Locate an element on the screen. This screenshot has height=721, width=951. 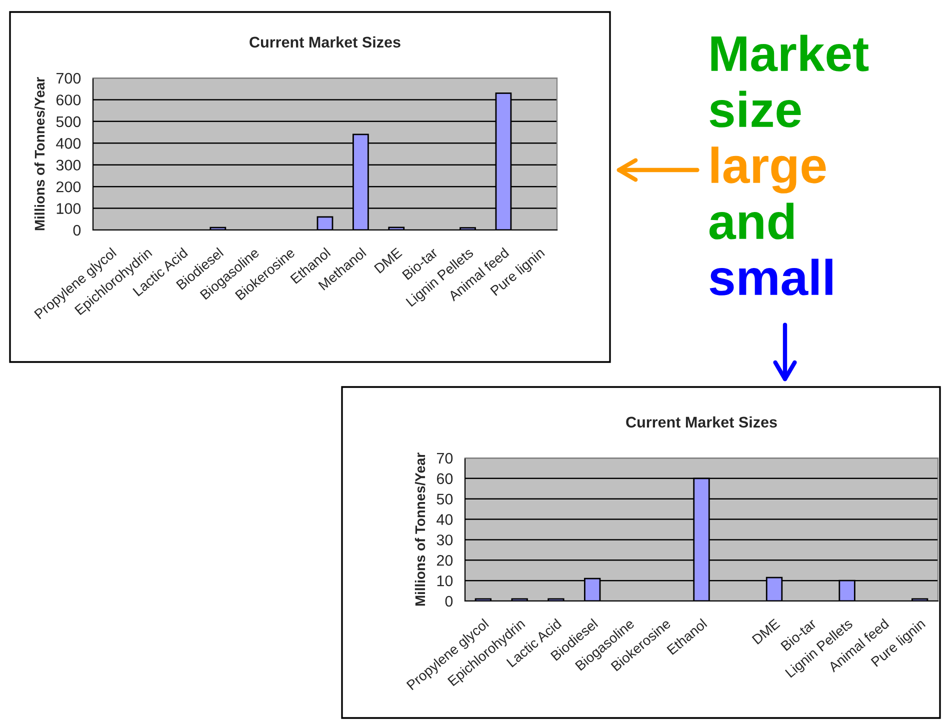
text: Market is located at coordinates (790, 53).